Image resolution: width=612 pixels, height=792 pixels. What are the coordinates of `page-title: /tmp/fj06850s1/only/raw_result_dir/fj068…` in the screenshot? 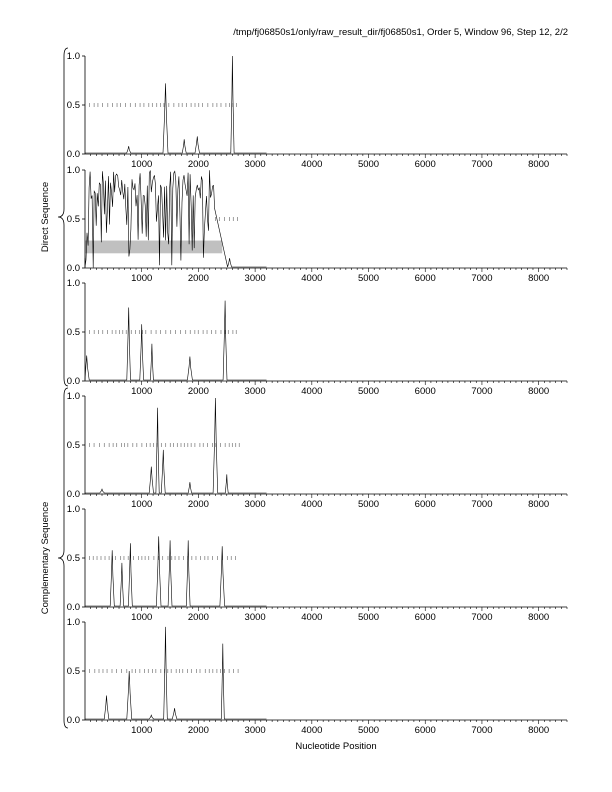 It's located at (400, 32).